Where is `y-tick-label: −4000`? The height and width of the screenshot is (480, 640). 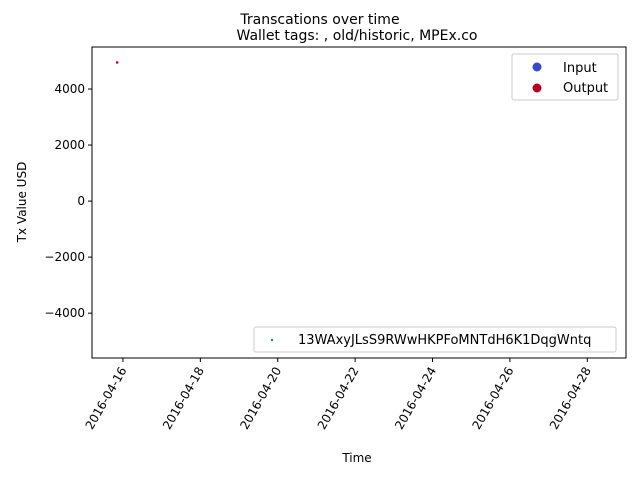
y-tick-label: −4000 is located at coordinates (64, 313).